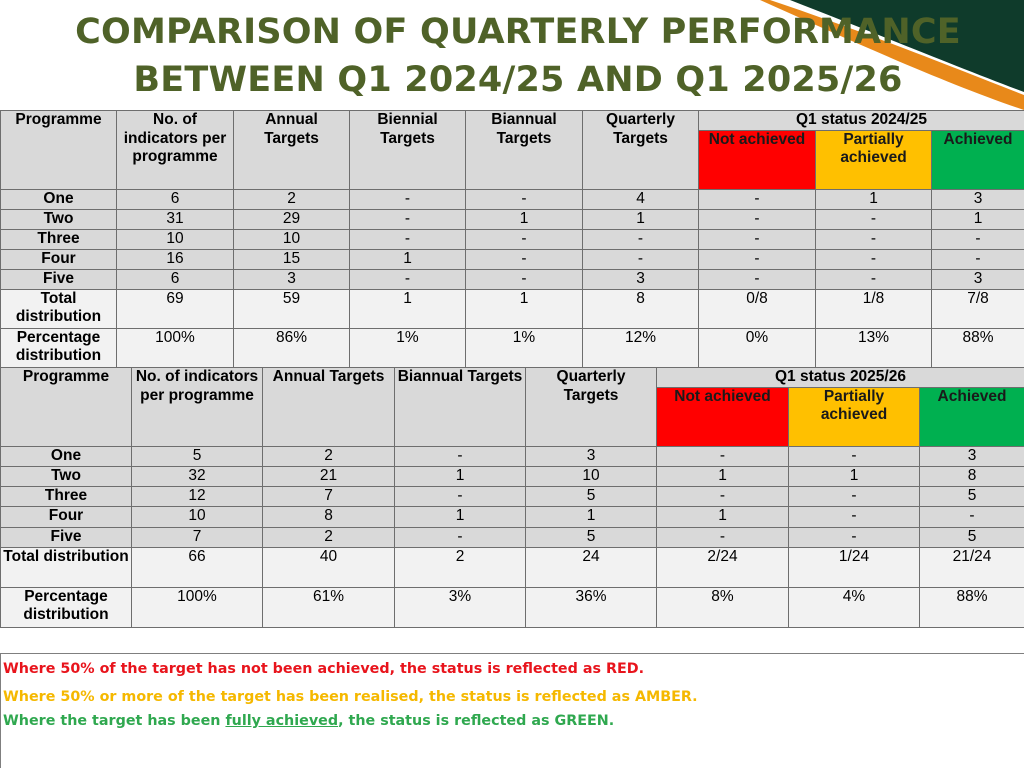 This screenshot has height=768, width=1024. Describe the element at coordinates (512, 416) in the screenshot. I see `table-subheader-row: Not achieved Partially achieved Achieved` at that location.